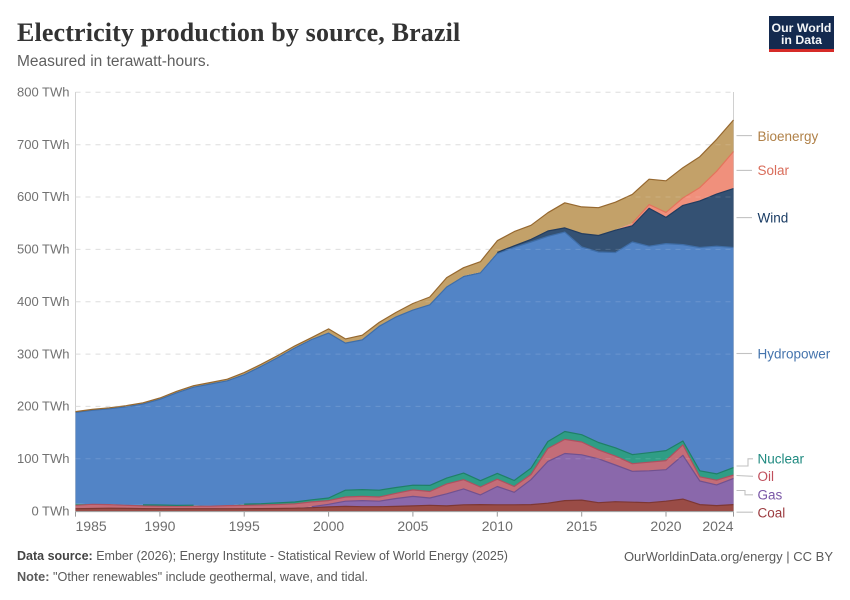  I want to click on svg-text: 0 TWh, so click(50, 510).